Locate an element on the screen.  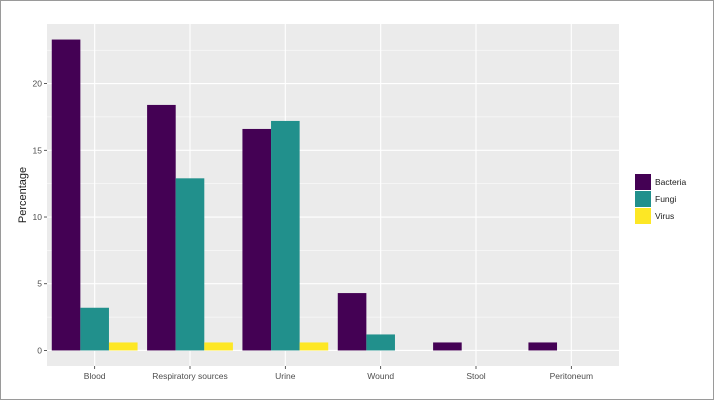
x-tick-label: Respiratory sources is located at coordinates (190, 376).